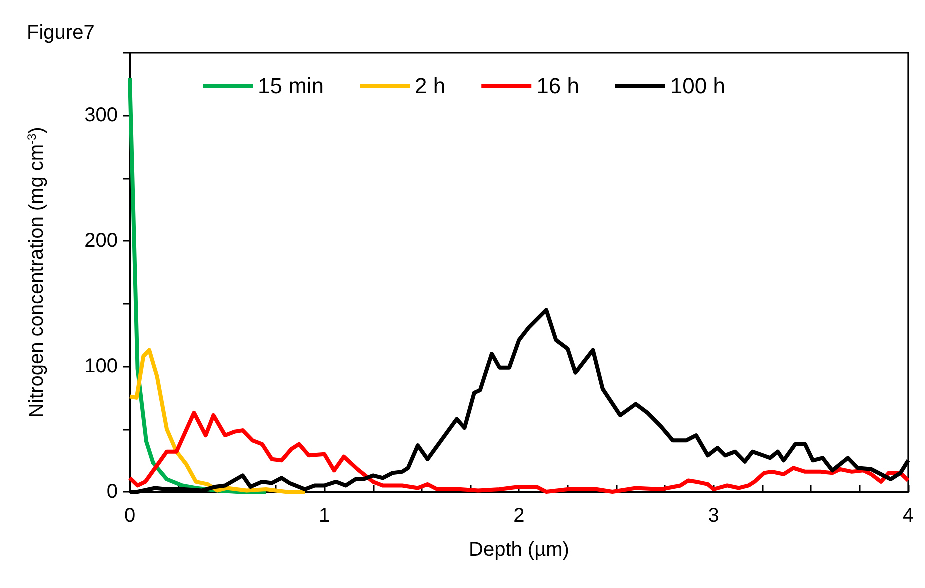  Describe the element at coordinates (130, 516) in the screenshot. I see `x-tick-label: 0` at that location.